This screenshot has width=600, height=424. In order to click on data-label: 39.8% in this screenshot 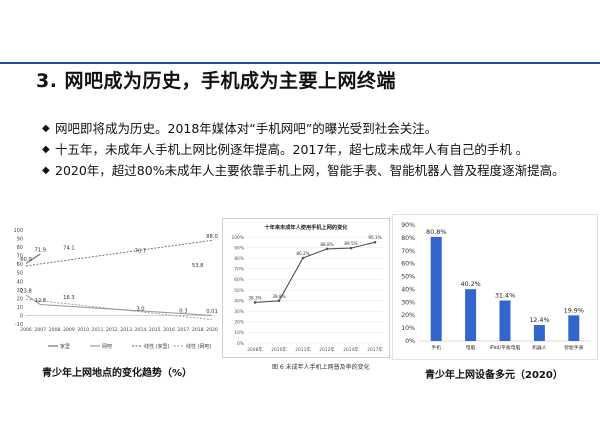, I will do `click(278, 296)`.